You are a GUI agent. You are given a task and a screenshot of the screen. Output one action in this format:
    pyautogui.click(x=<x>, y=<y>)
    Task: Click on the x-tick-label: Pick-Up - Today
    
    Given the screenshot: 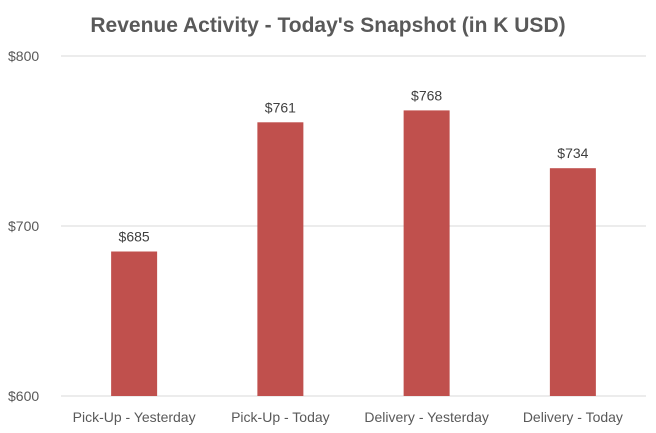 What is the action you would take?
    pyautogui.click(x=280, y=417)
    